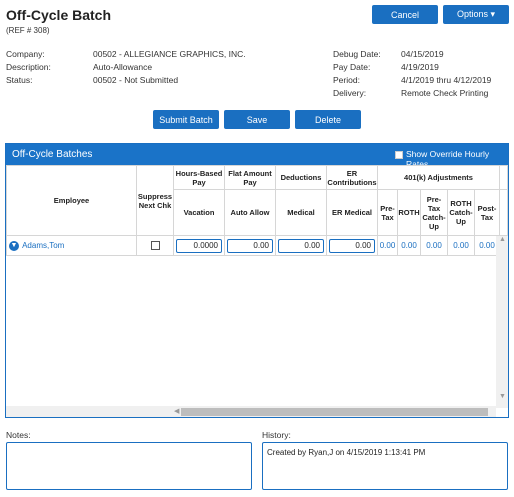 The image size is (514, 497). I want to click on col-medical: Medical, so click(301, 212).